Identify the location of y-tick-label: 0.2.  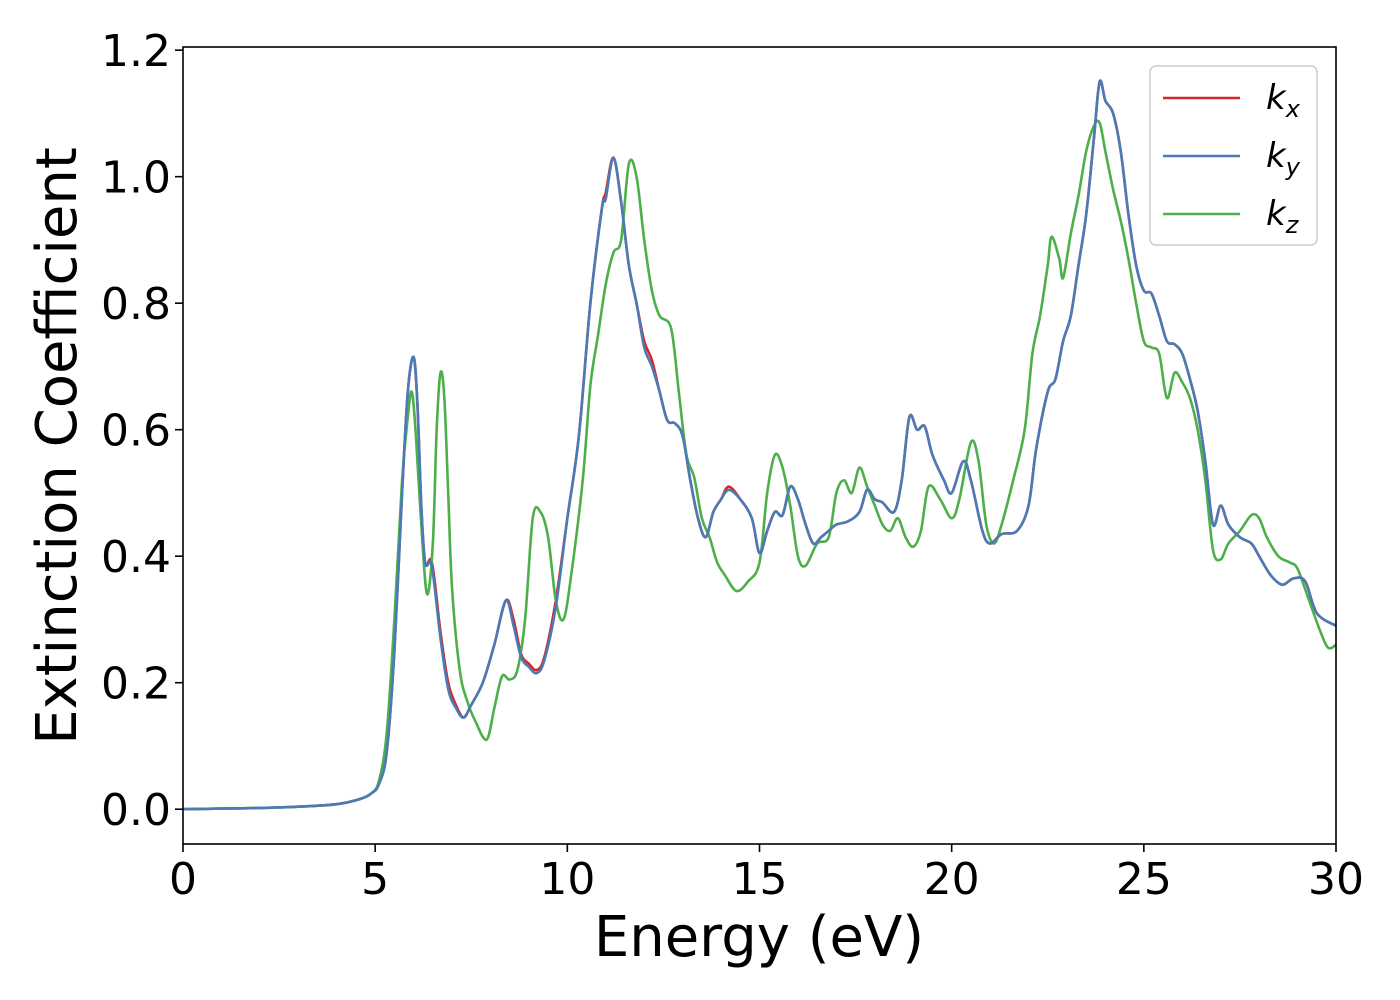
(136, 684).